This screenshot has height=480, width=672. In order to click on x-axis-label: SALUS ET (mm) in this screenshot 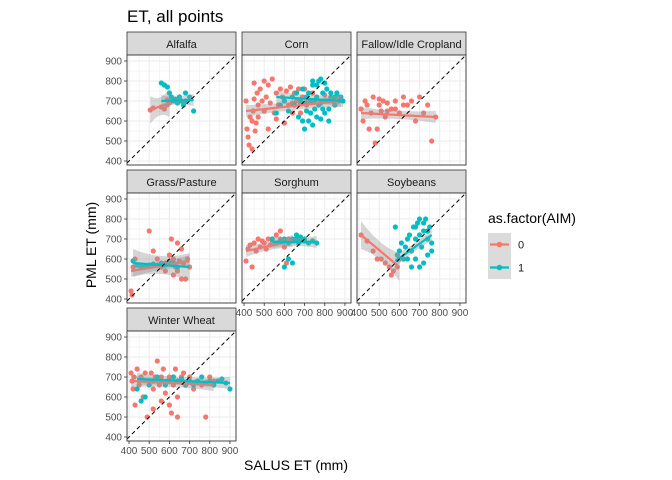, I will do `click(296, 465)`.